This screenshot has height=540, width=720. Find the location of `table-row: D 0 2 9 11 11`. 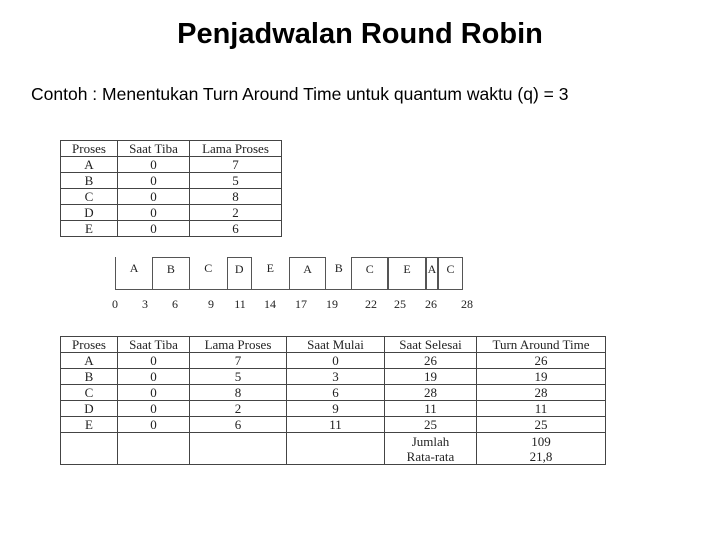

table-row: D 0 2 9 11 11 is located at coordinates (333, 408).